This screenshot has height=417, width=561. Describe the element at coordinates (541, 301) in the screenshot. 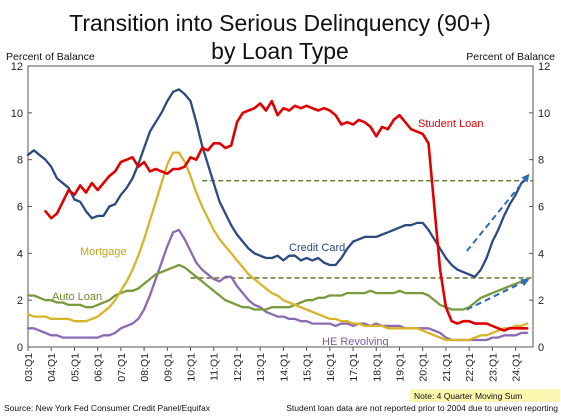

I see `y-tick-label-right: 2` at that location.